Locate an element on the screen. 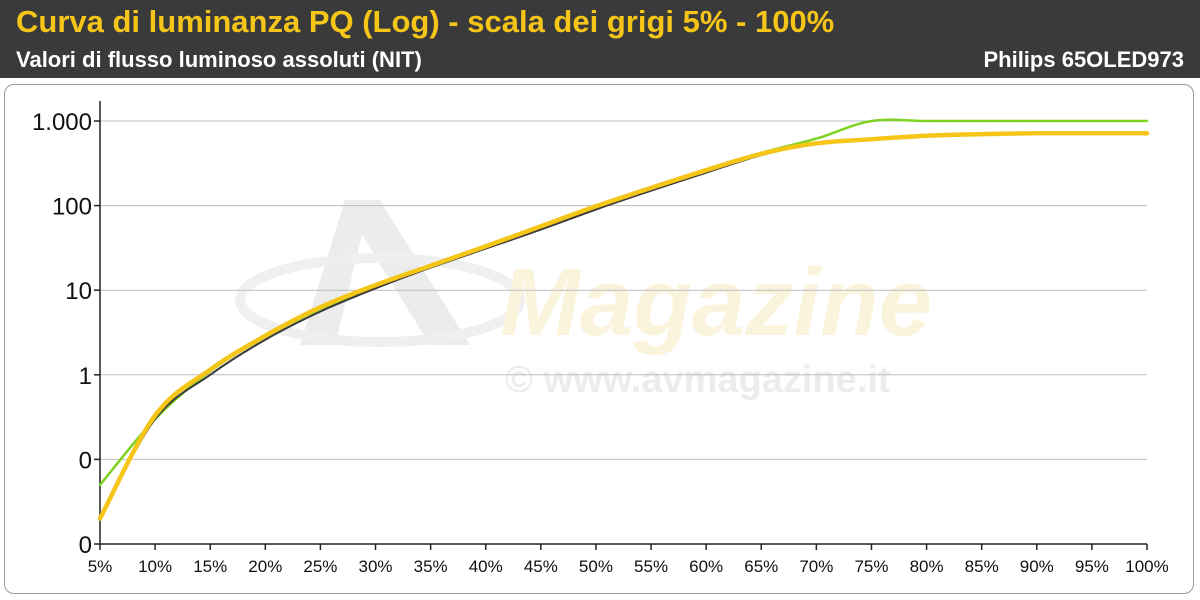 This screenshot has height=600, width=1200. x-tick-label: 45% is located at coordinates (541, 566).